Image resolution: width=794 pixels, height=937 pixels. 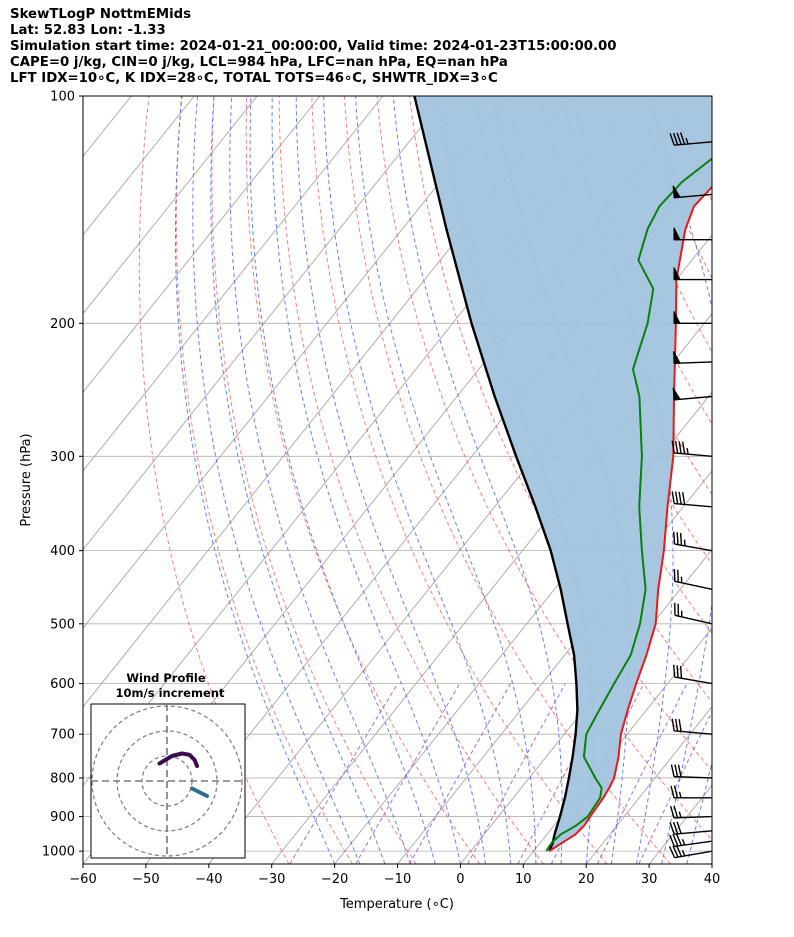 I want to click on y-tick-label: 800, so click(x=62, y=778).